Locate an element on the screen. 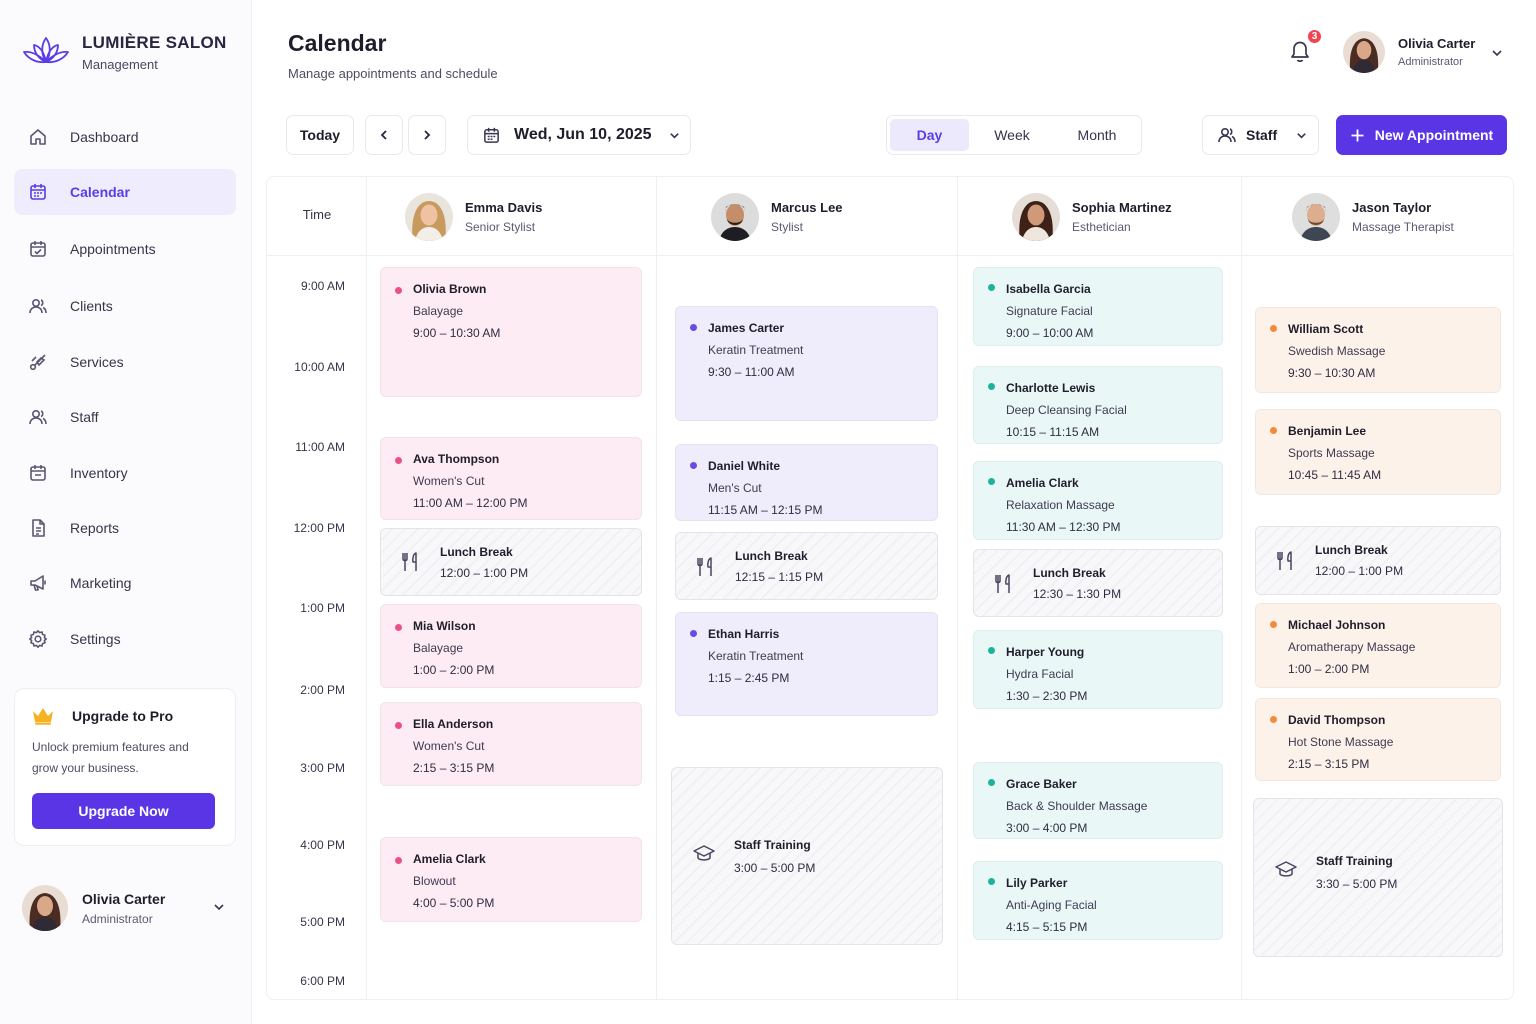 The width and height of the screenshot is (1536, 1024). brand-name: LUMIÈRE SALON is located at coordinates (154, 42).